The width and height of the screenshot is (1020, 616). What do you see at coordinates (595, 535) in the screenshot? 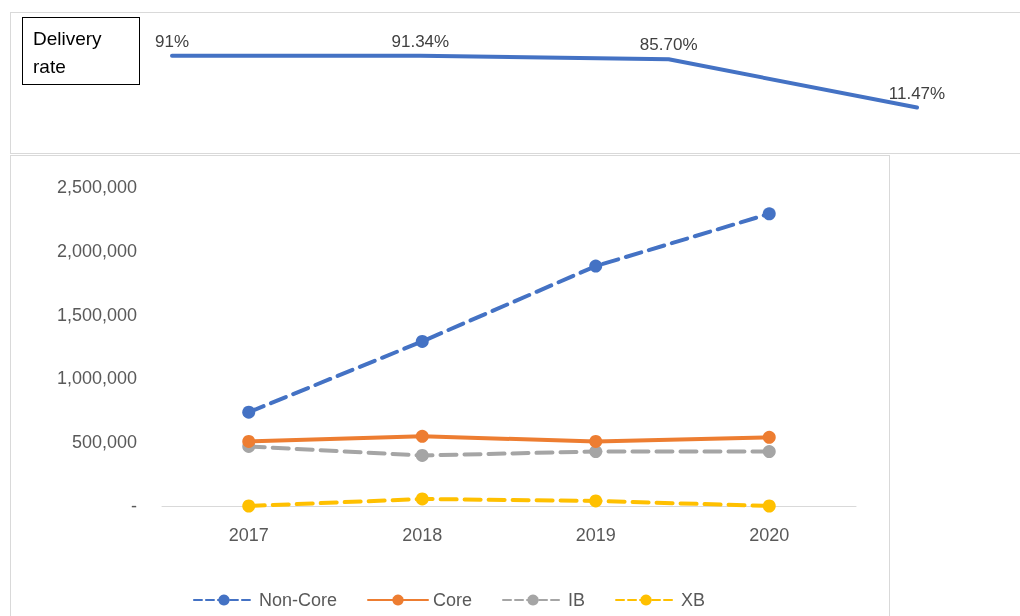
I see `x-tick-label: 2019` at bounding box center [595, 535].